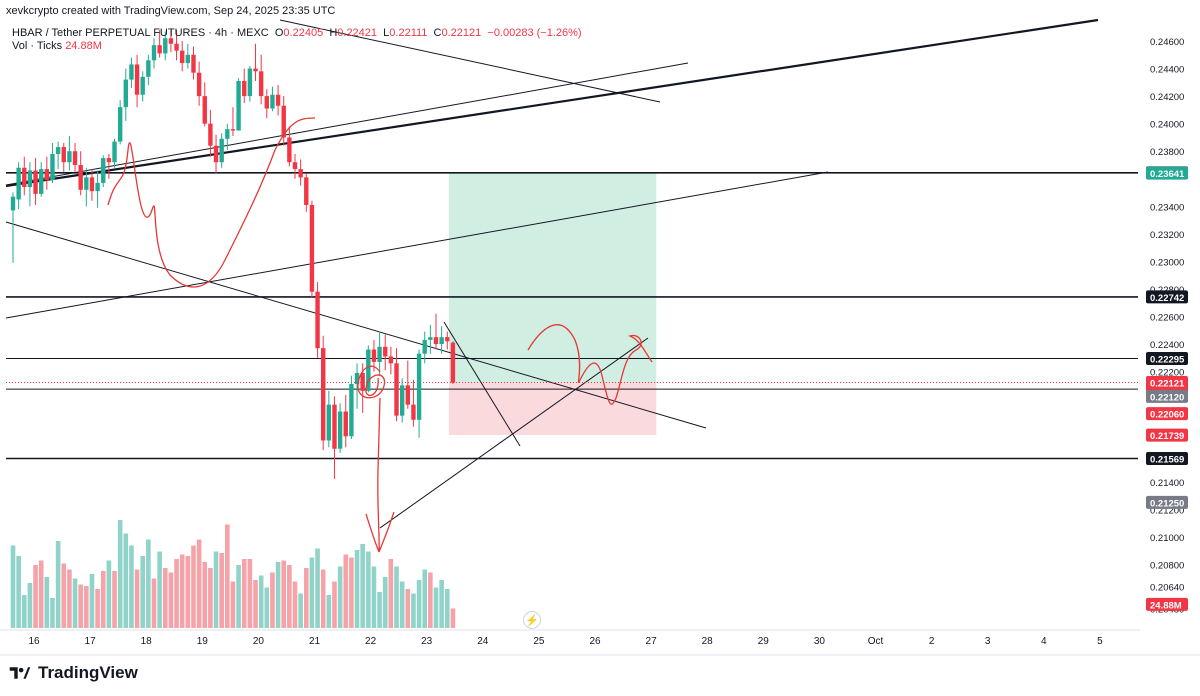 This screenshot has height=696, width=1200. What do you see at coordinates (1167, 174) in the screenshot?
I see `price-tag: 0.23641` at bounding box center [1167, 174].